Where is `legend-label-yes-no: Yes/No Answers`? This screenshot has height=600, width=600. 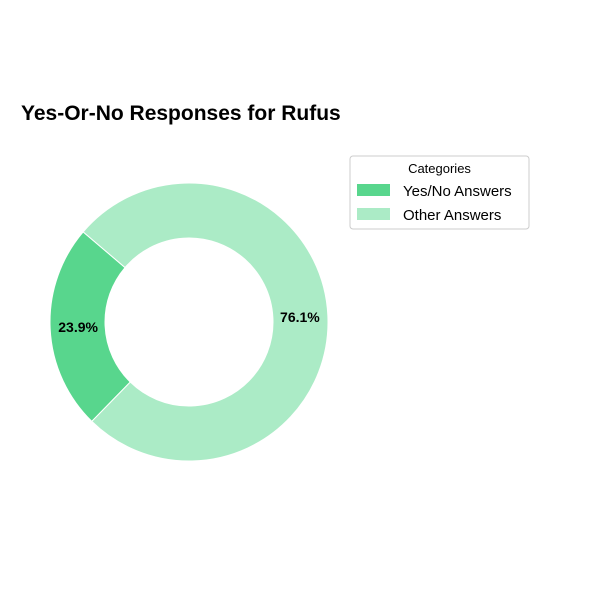 legend-label-yes-no: Yes/No Answers is located at coordinates (457, 191).